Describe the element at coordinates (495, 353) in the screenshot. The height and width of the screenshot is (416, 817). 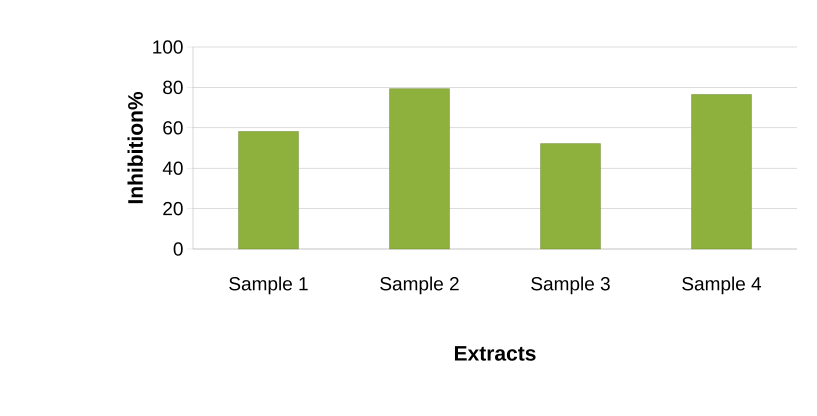
I see `x-axis-title: Extracts` at that location.